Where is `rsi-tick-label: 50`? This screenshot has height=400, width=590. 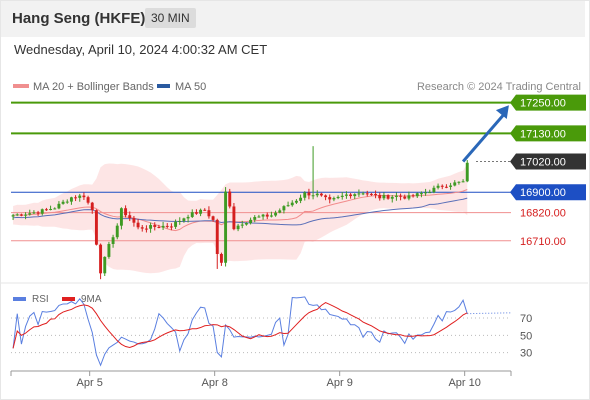 rsi-tick-label: 50 is located at coordinates (526, 336).